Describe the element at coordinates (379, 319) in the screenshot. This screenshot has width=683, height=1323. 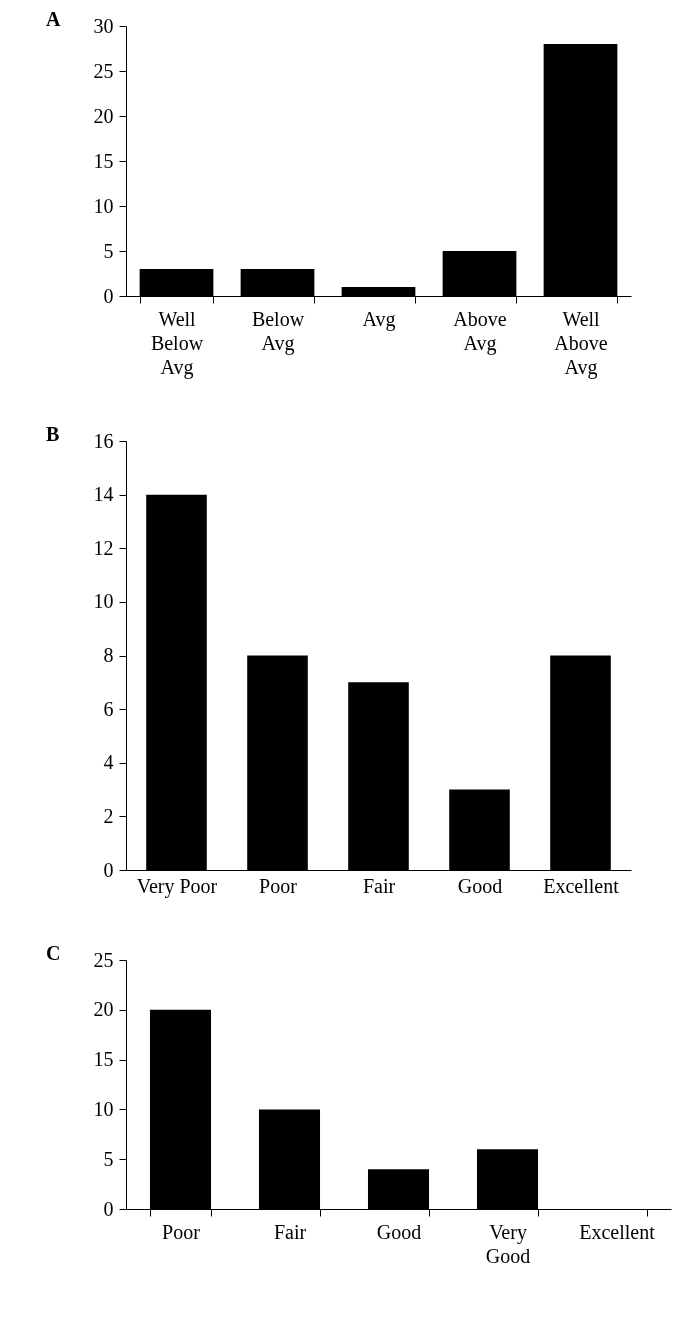
I see `x-tick-label: Avg` at that location.